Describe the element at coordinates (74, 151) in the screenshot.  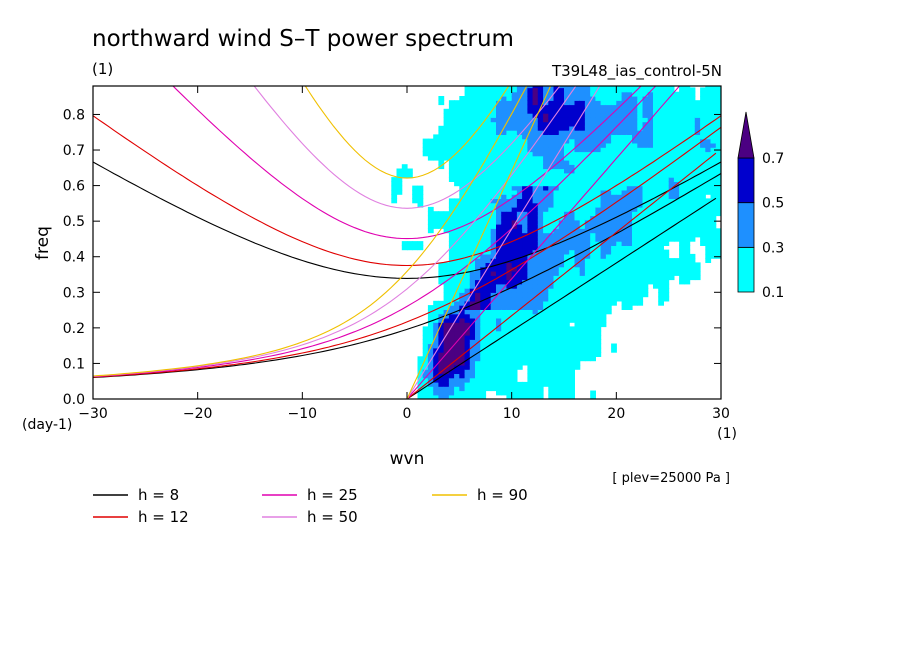
I see `y-tick-label: 0.7` at that location.